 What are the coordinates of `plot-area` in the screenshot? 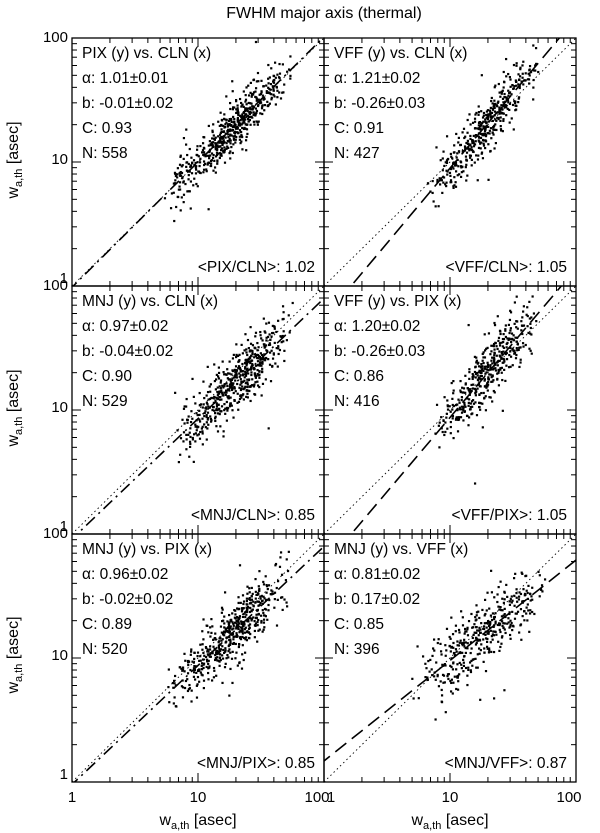 It's located at (198, 410).